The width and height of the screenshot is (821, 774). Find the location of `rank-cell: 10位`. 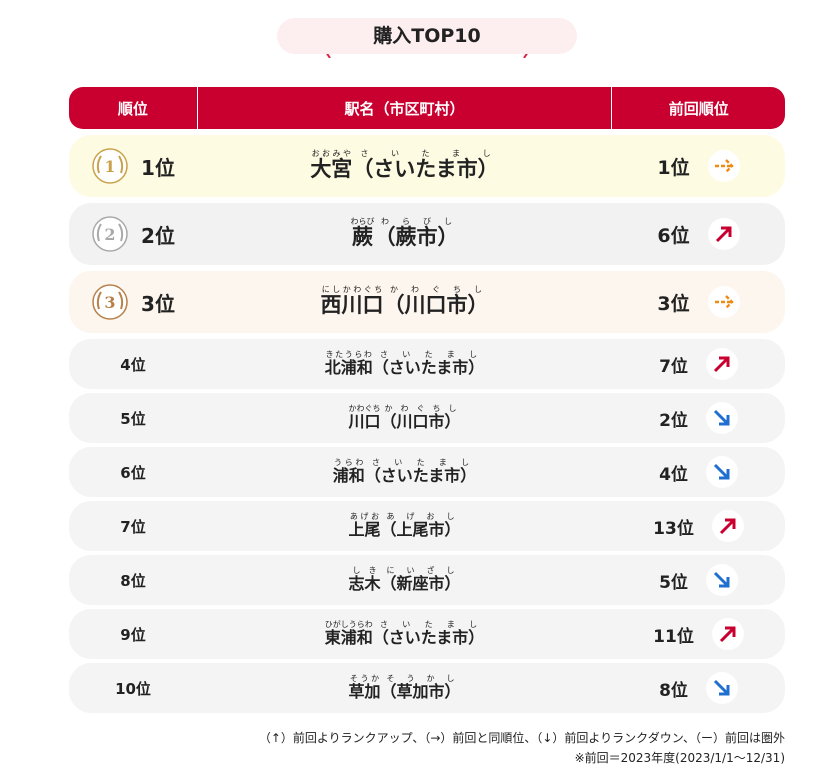

rank-cell: 10位 is located at coordinates (133, 688).